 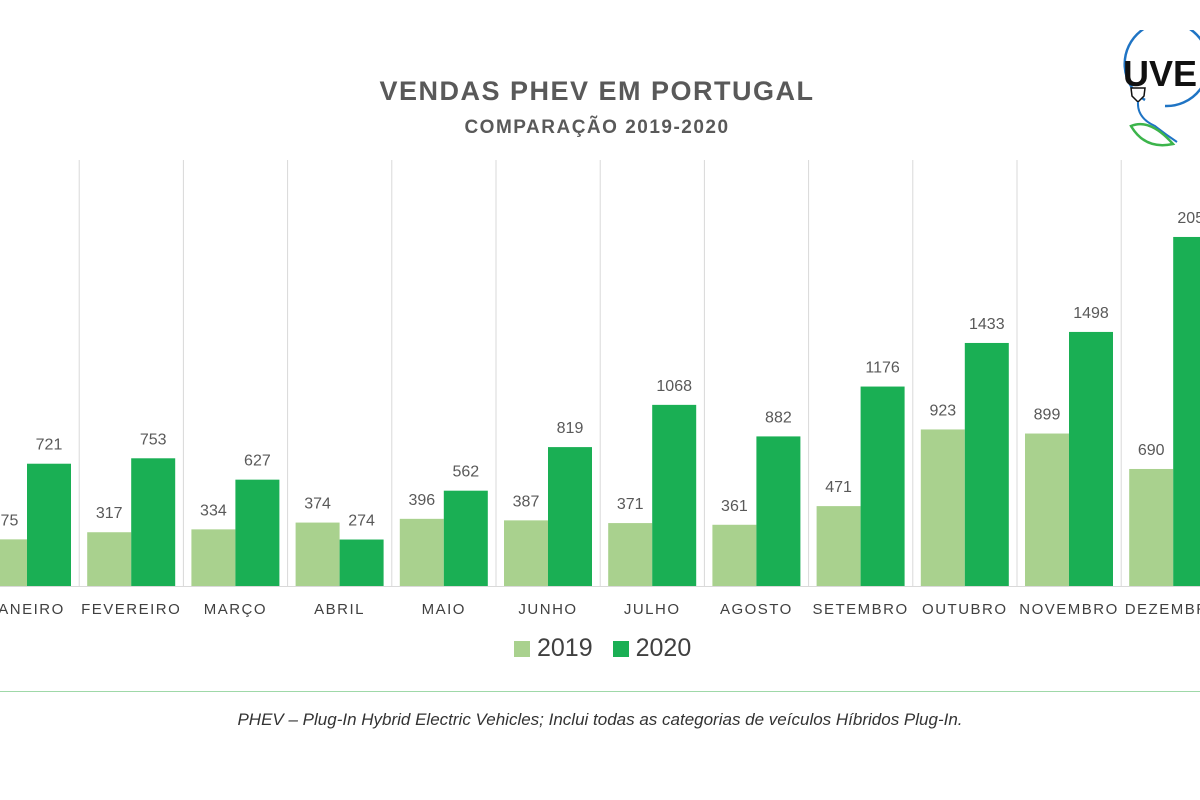 What do you see at coordinates (317, 504) in the screenshot?
I see `data-label: 374` at bounding box center [317, 504].